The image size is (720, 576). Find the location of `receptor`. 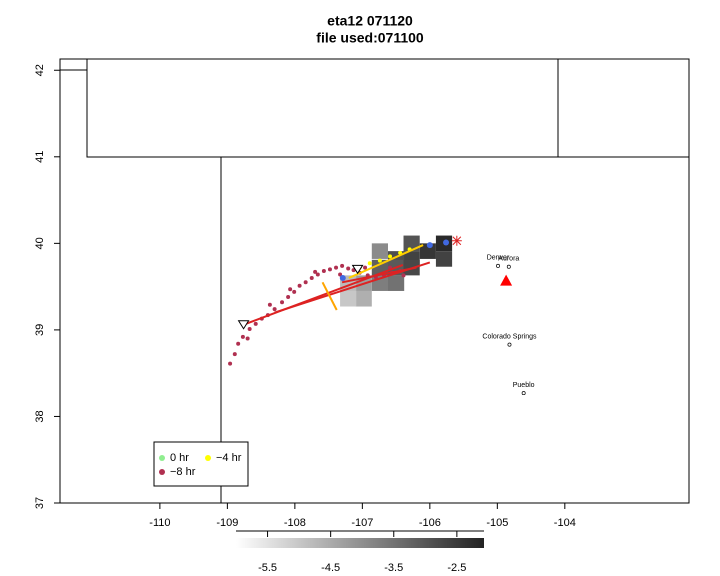

receptor is located at coordinates (506, 280).